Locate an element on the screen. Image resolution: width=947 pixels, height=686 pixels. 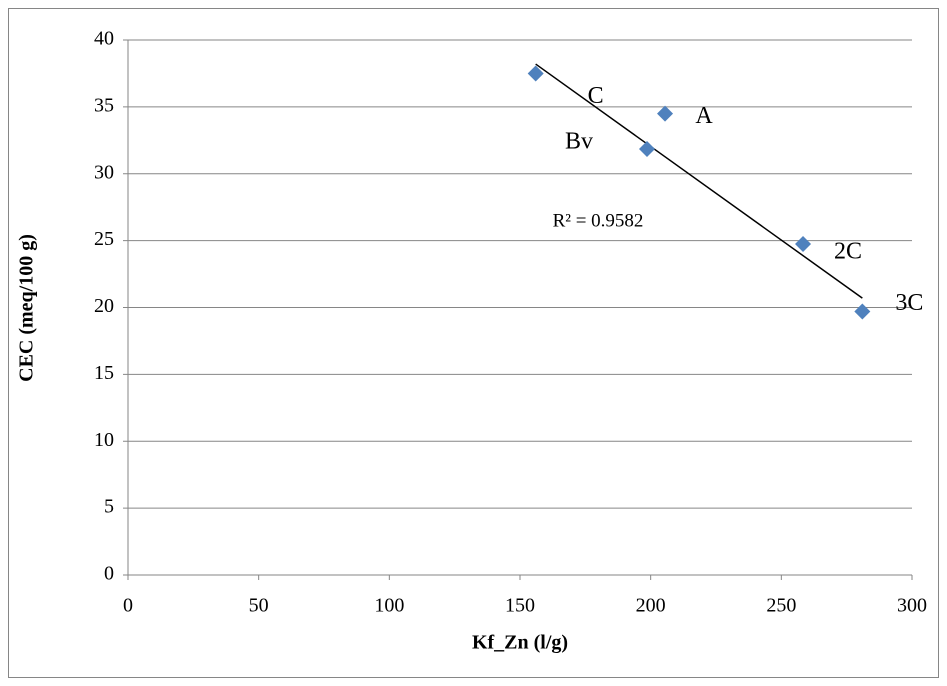
y-tick-label: 25 is located at coordinates (104, 239).